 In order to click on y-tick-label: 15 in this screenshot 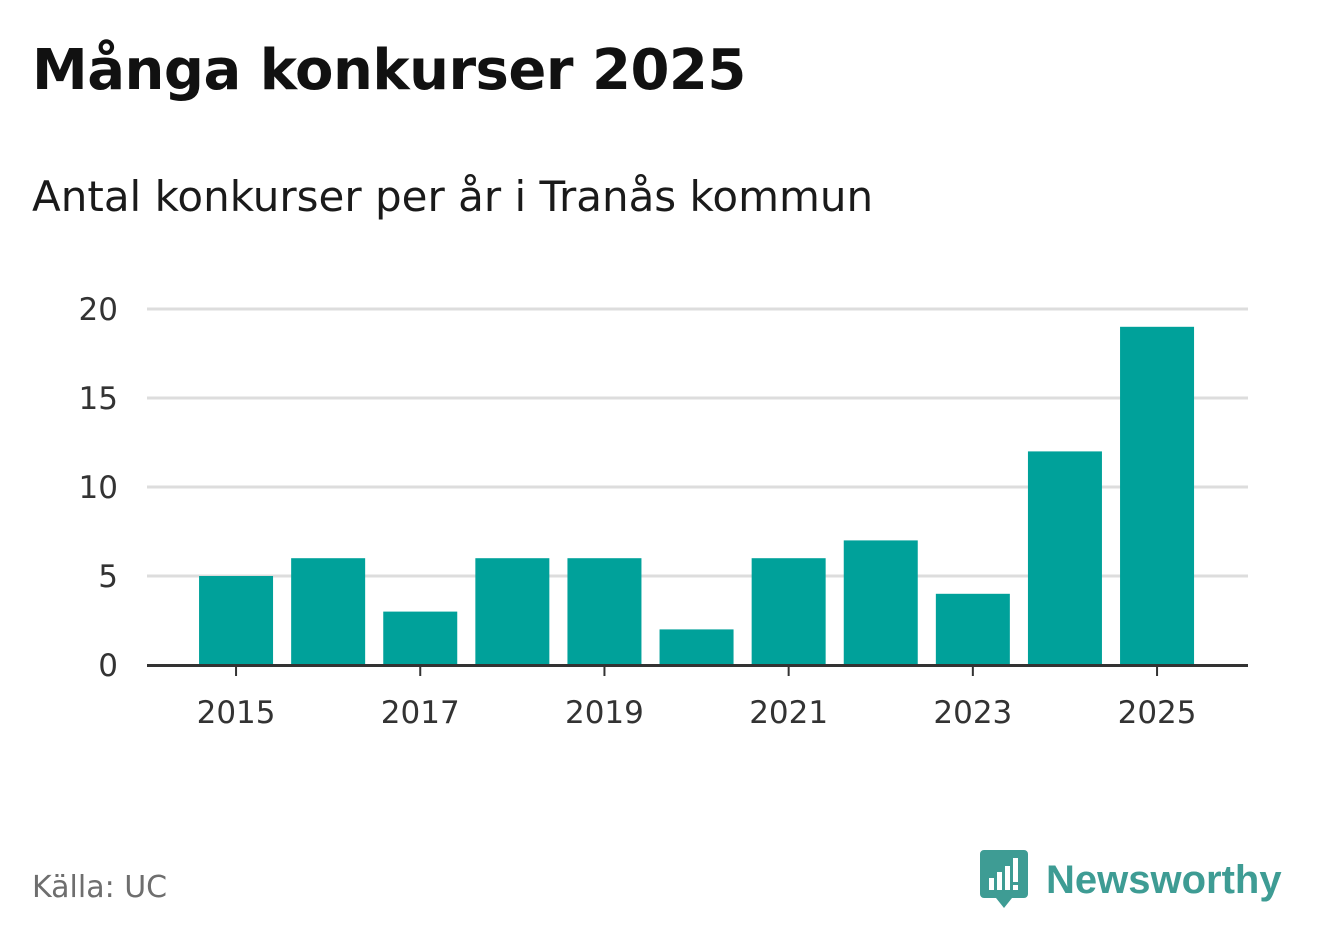, I will do `click(98, 399)`.